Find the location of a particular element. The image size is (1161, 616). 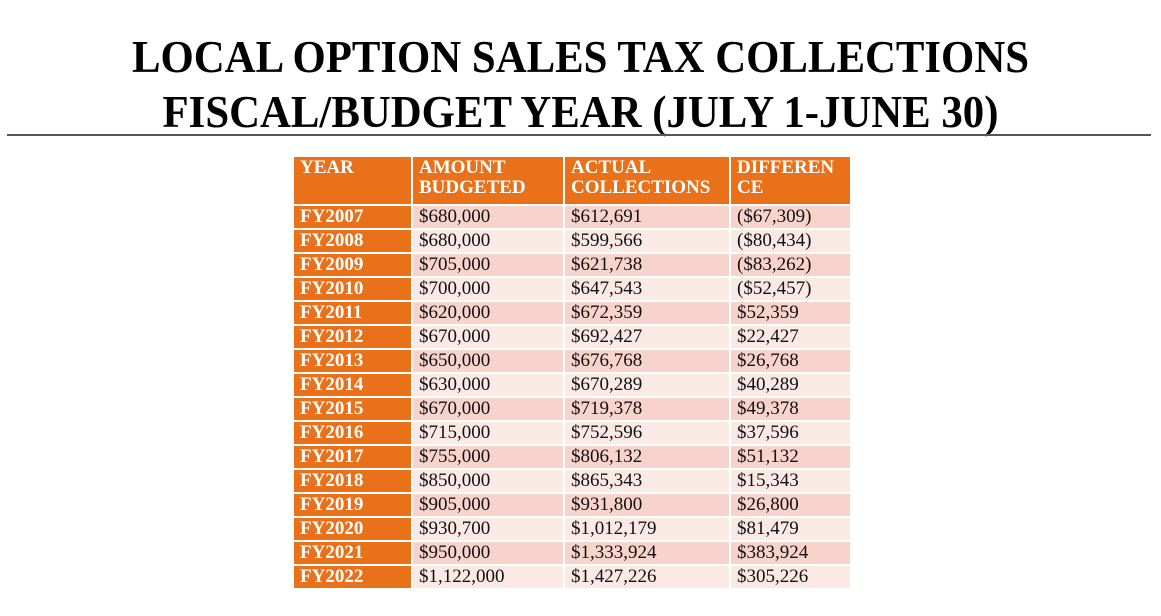

cell-difference: $22,427 is located at coordinates (790, 337).